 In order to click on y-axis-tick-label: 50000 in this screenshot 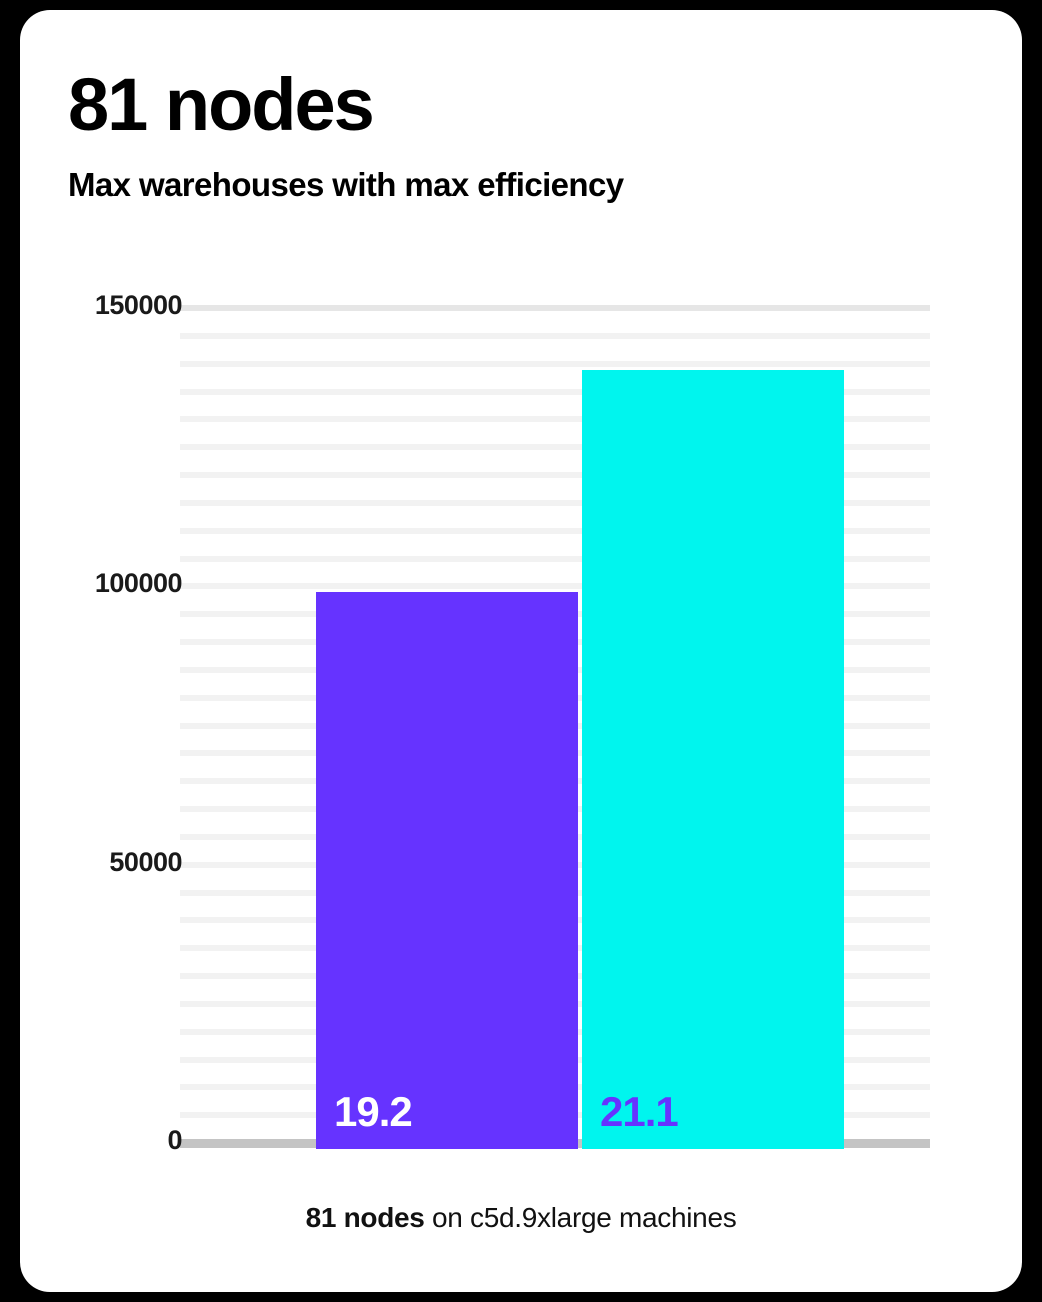, I will do `click(145, 861)`.